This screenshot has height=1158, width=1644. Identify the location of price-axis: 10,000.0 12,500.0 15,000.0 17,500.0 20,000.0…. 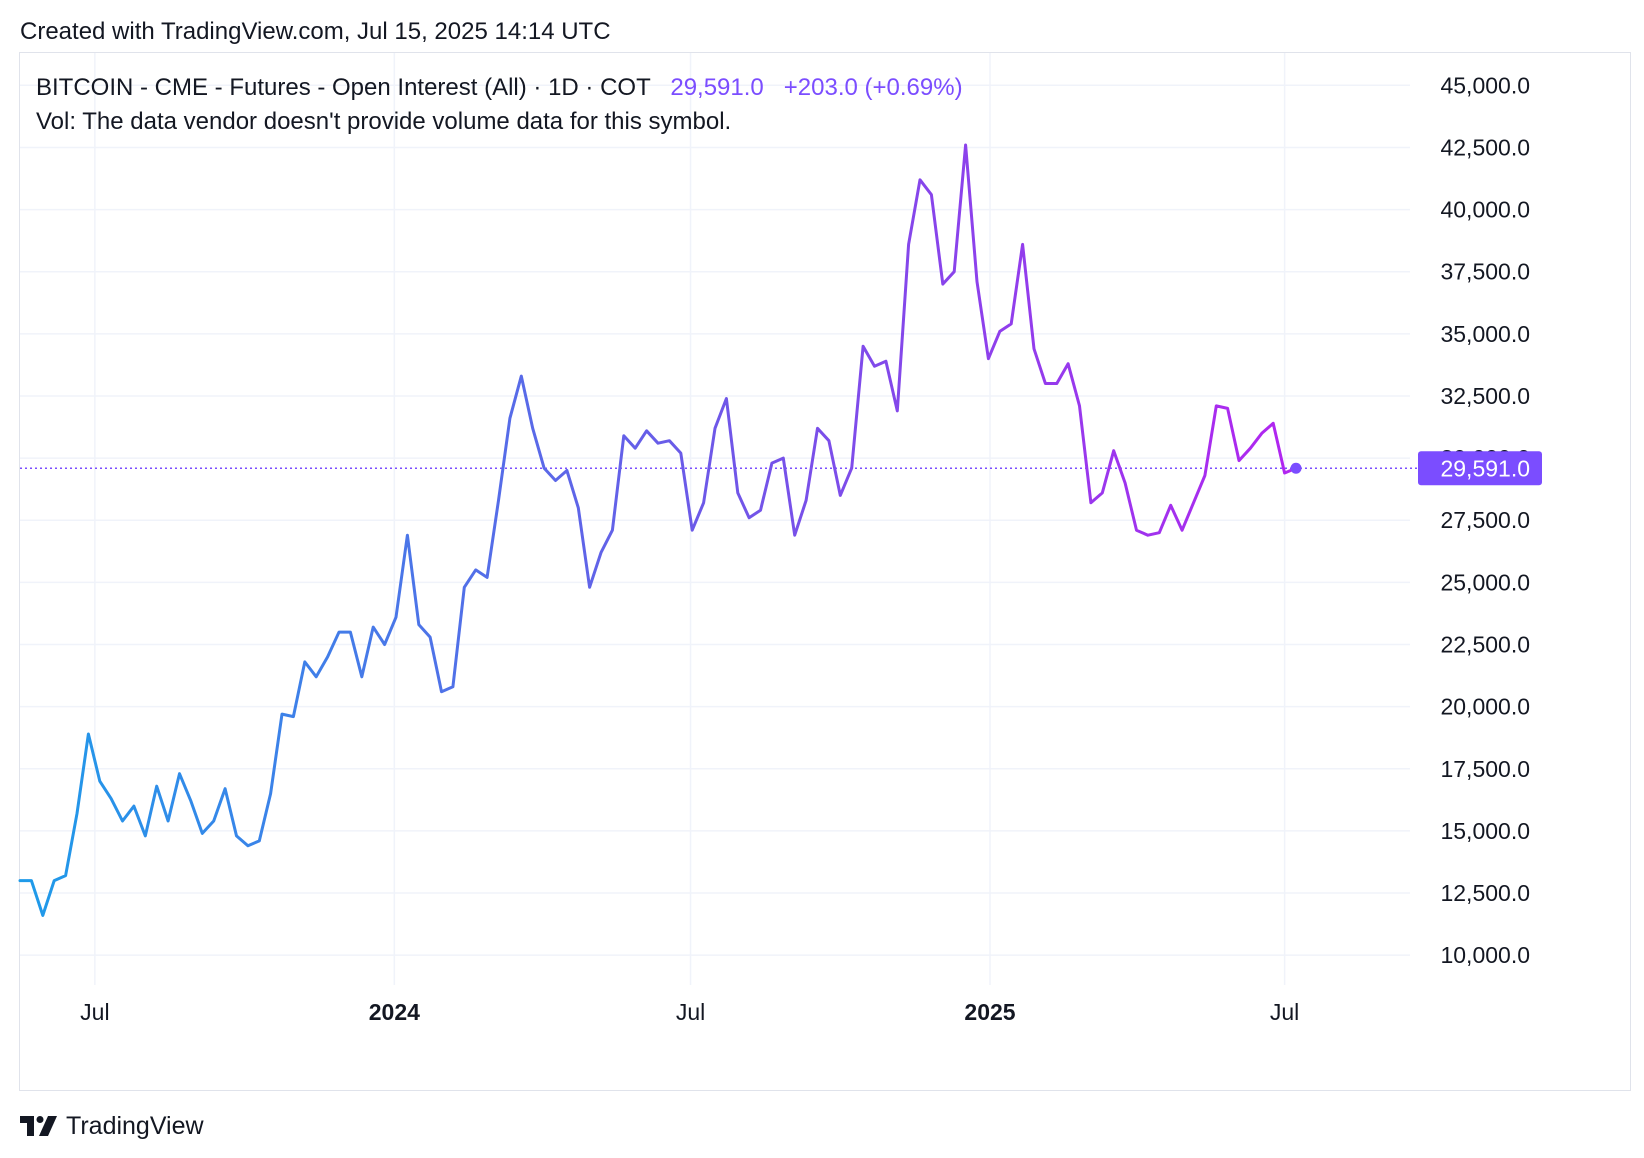
(1485, 520).